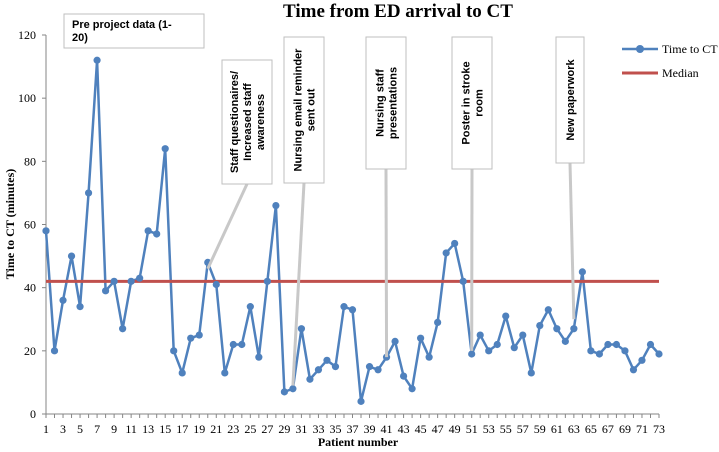 The height and width of the screenshot is (452, 719). I want to click on callout-text: Poster in strokeroom, so click(473, 102).